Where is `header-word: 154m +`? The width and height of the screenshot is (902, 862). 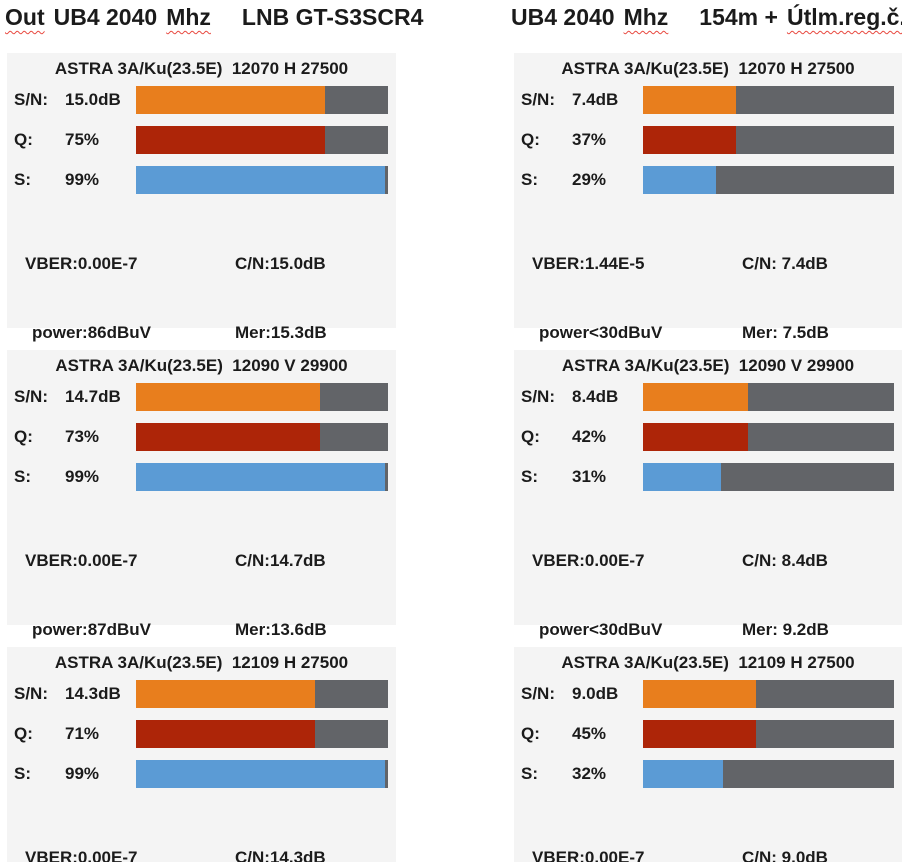 header-word: 154m + is located at coordinates (738, 17).